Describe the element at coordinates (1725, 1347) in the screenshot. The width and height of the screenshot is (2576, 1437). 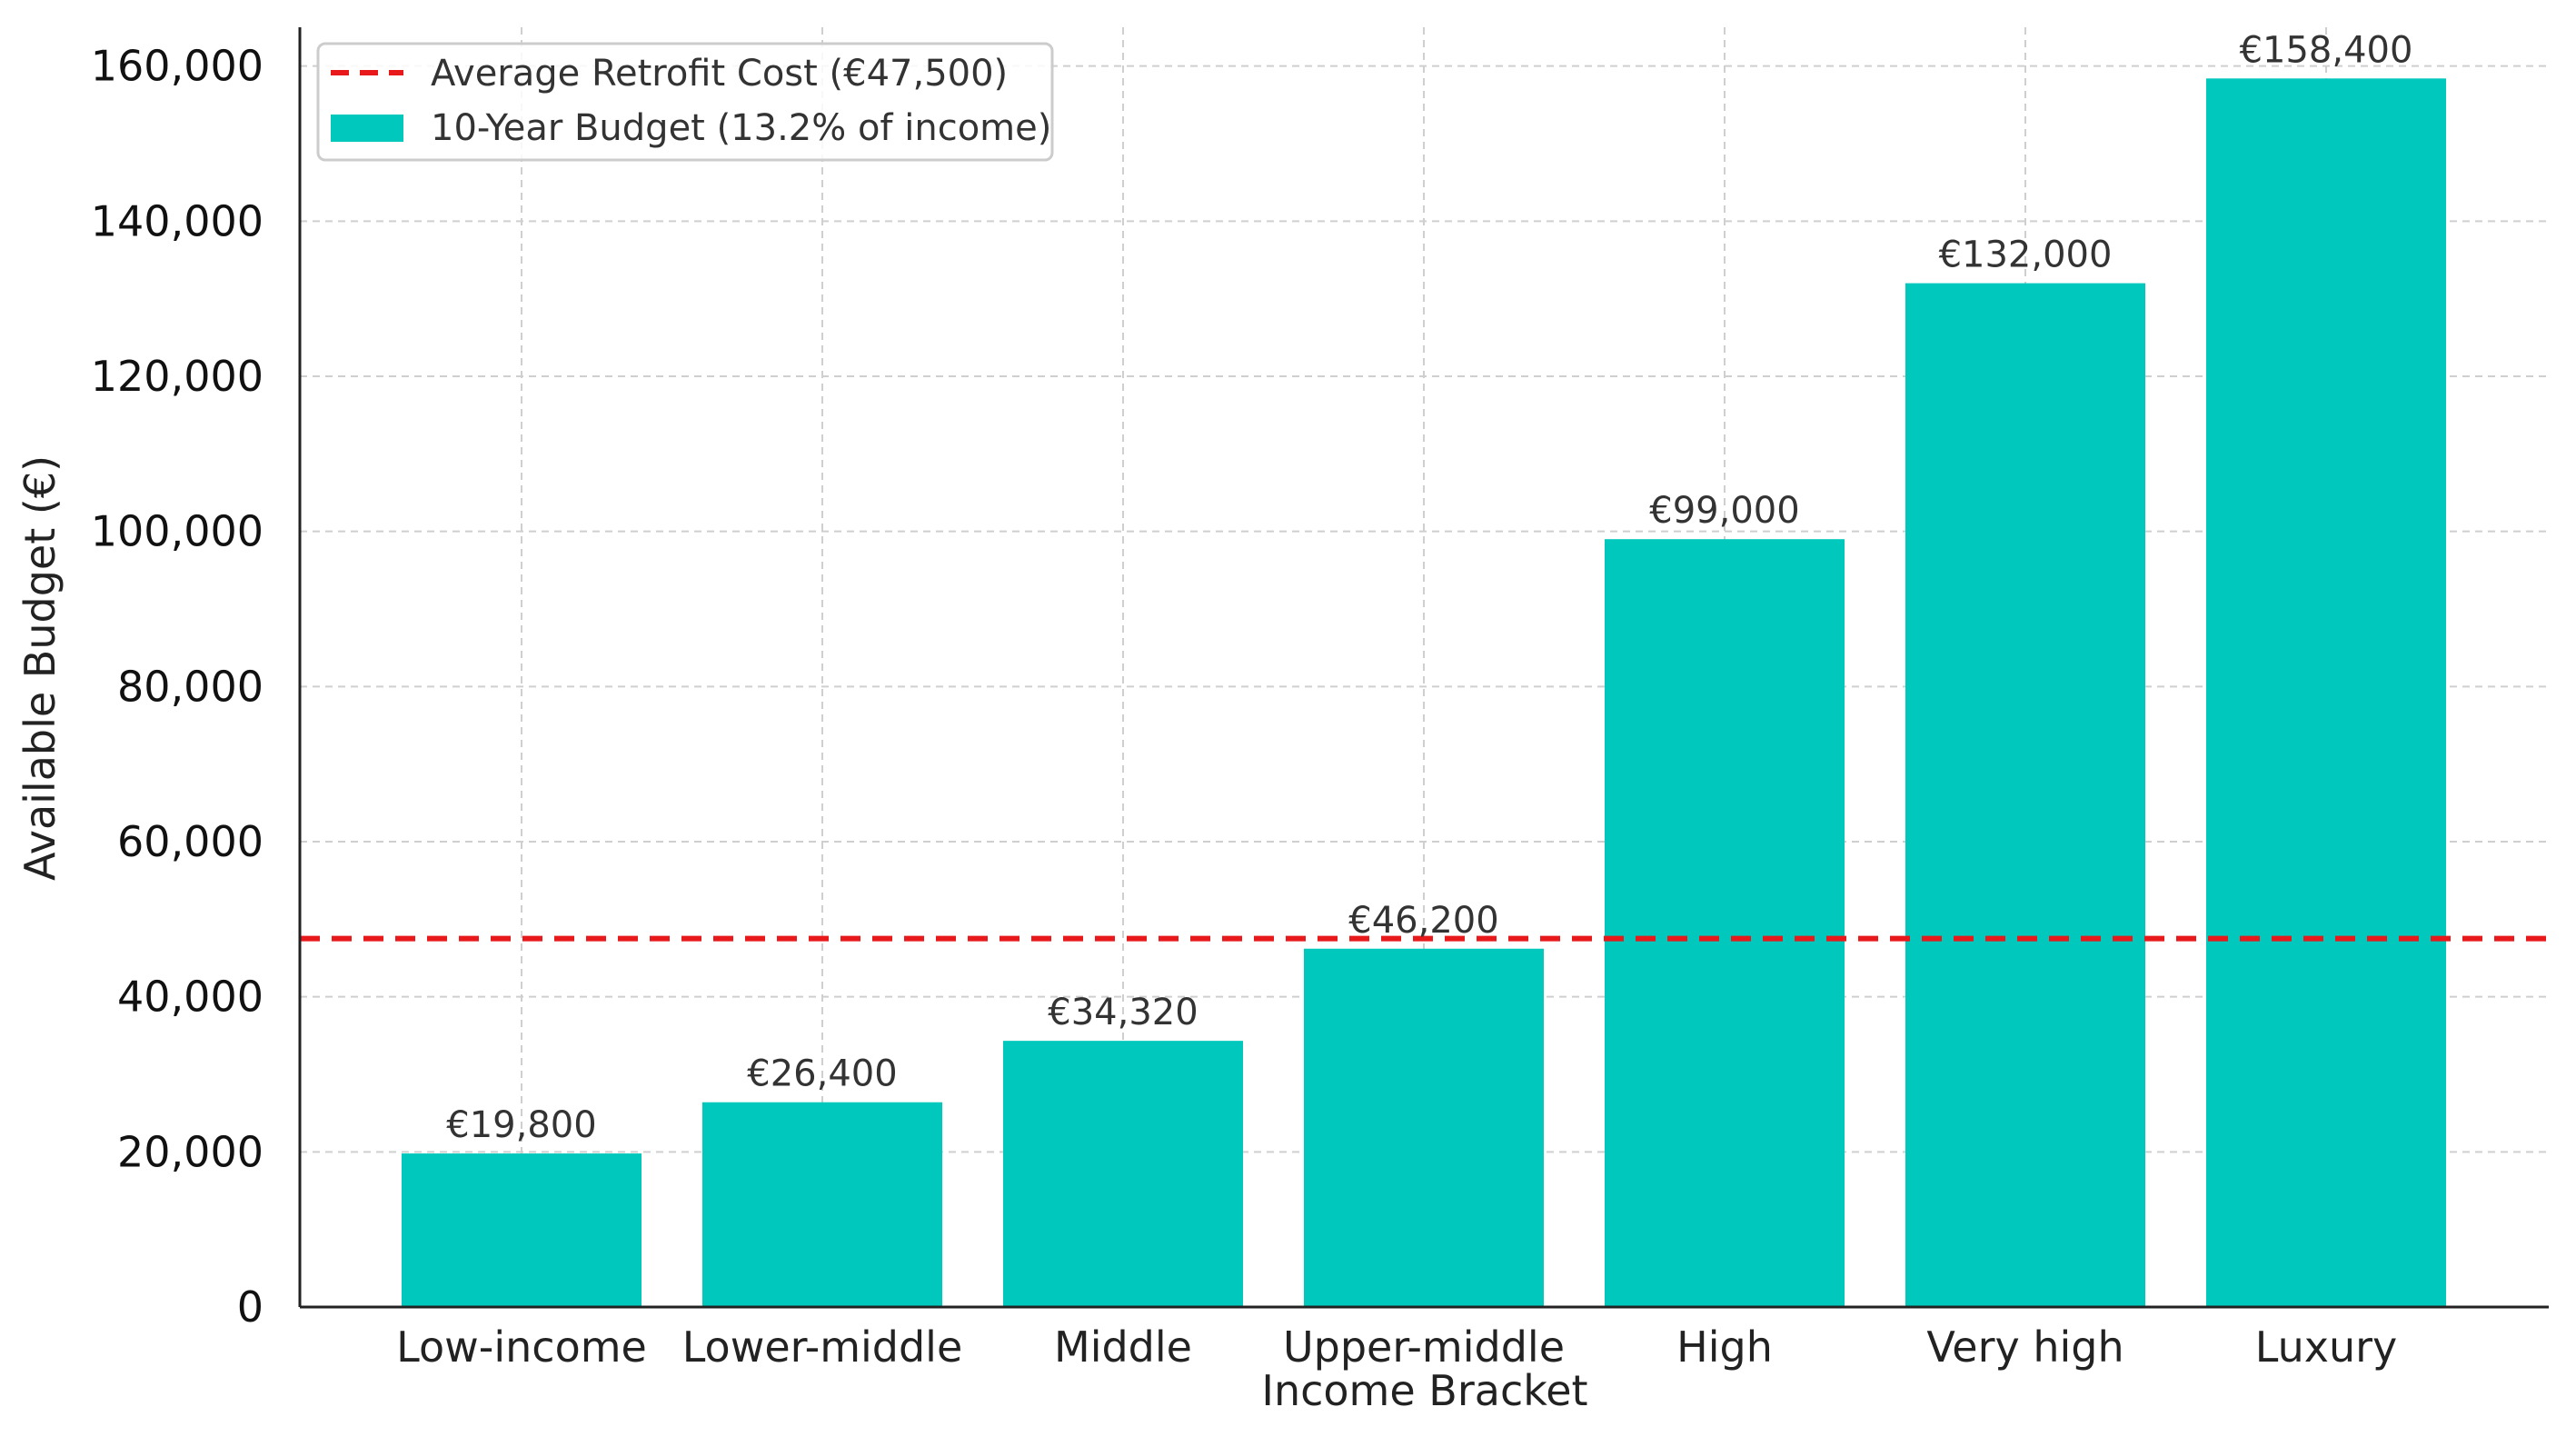
I see `x-tick-label: High` at that location.